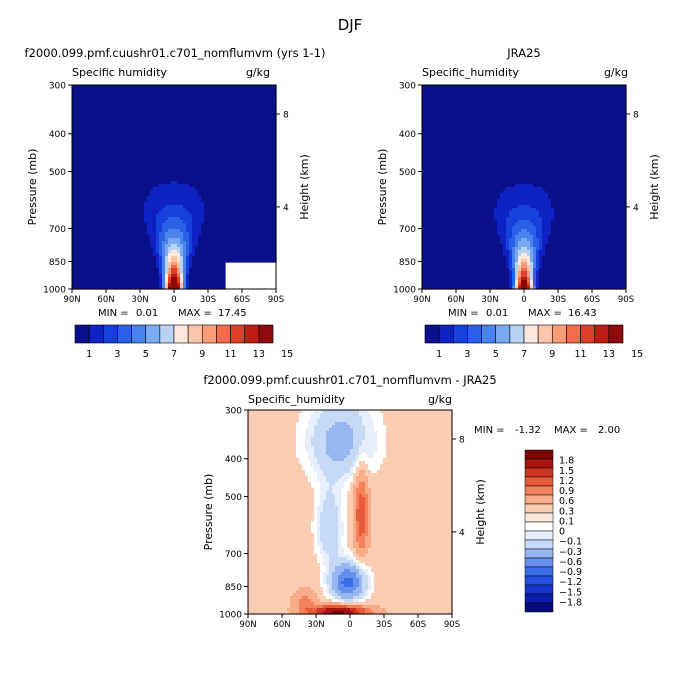 This screenshot has height=700, width=700. I want to click on x-tick-label: 90N, so click(71, 300).